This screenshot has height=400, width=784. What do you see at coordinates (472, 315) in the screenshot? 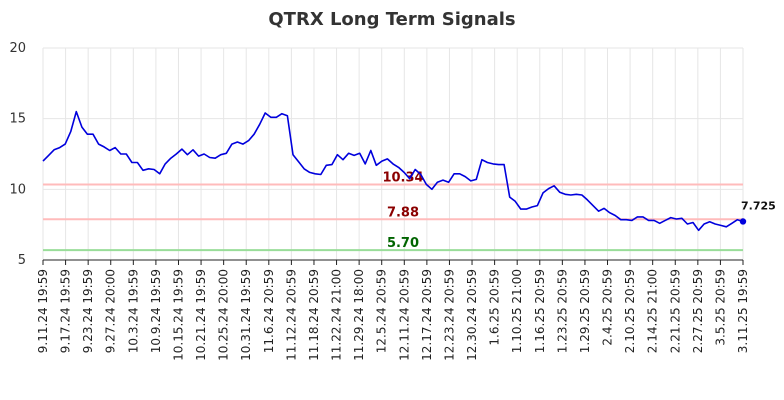
I see `x-tick-label: 12.30.24 20:59` at bounding box center [472, 315].